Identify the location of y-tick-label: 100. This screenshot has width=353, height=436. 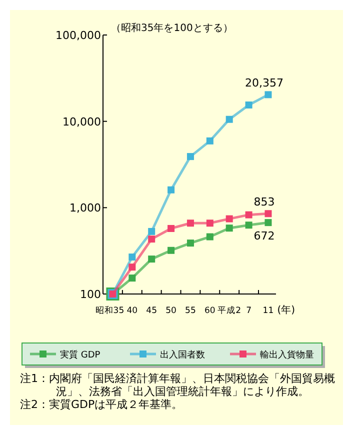
(90, 294).